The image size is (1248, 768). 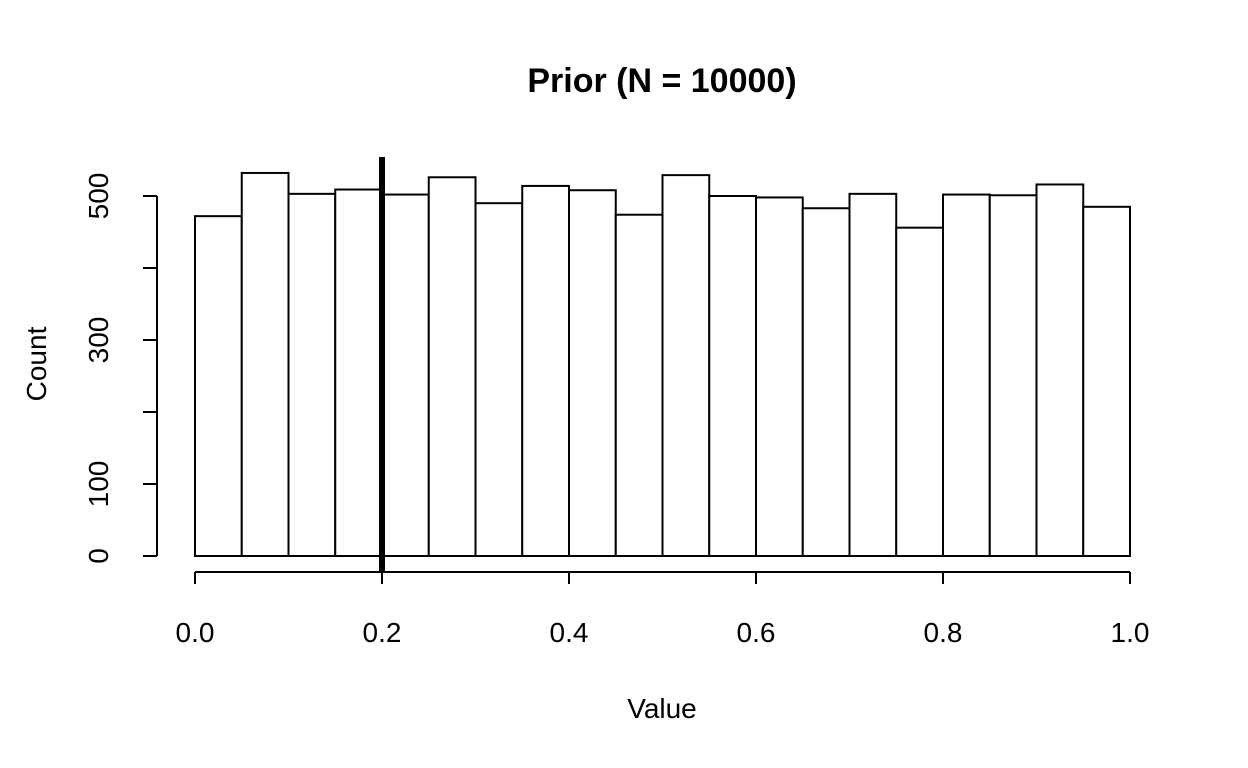 I want to click on y-tick-label: 0, so click(x=98, y=556).